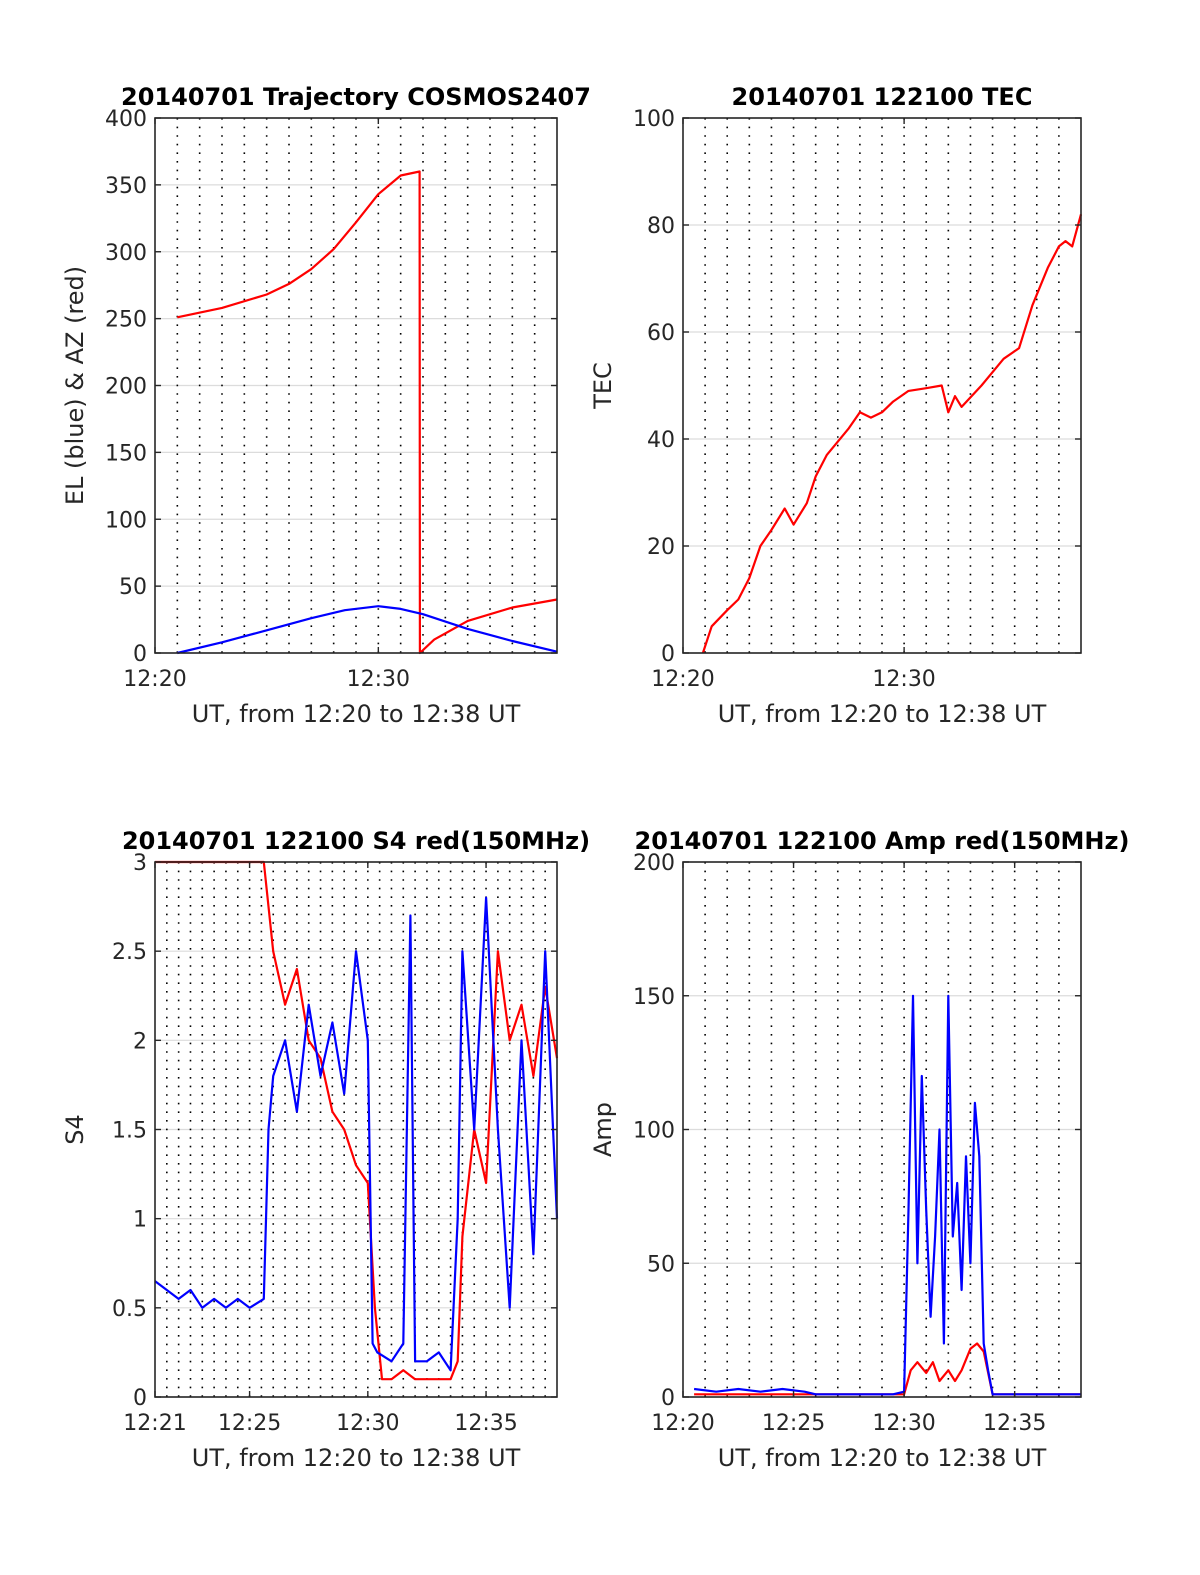  I want to click on trajectory-series-blue, so click(367, 630).